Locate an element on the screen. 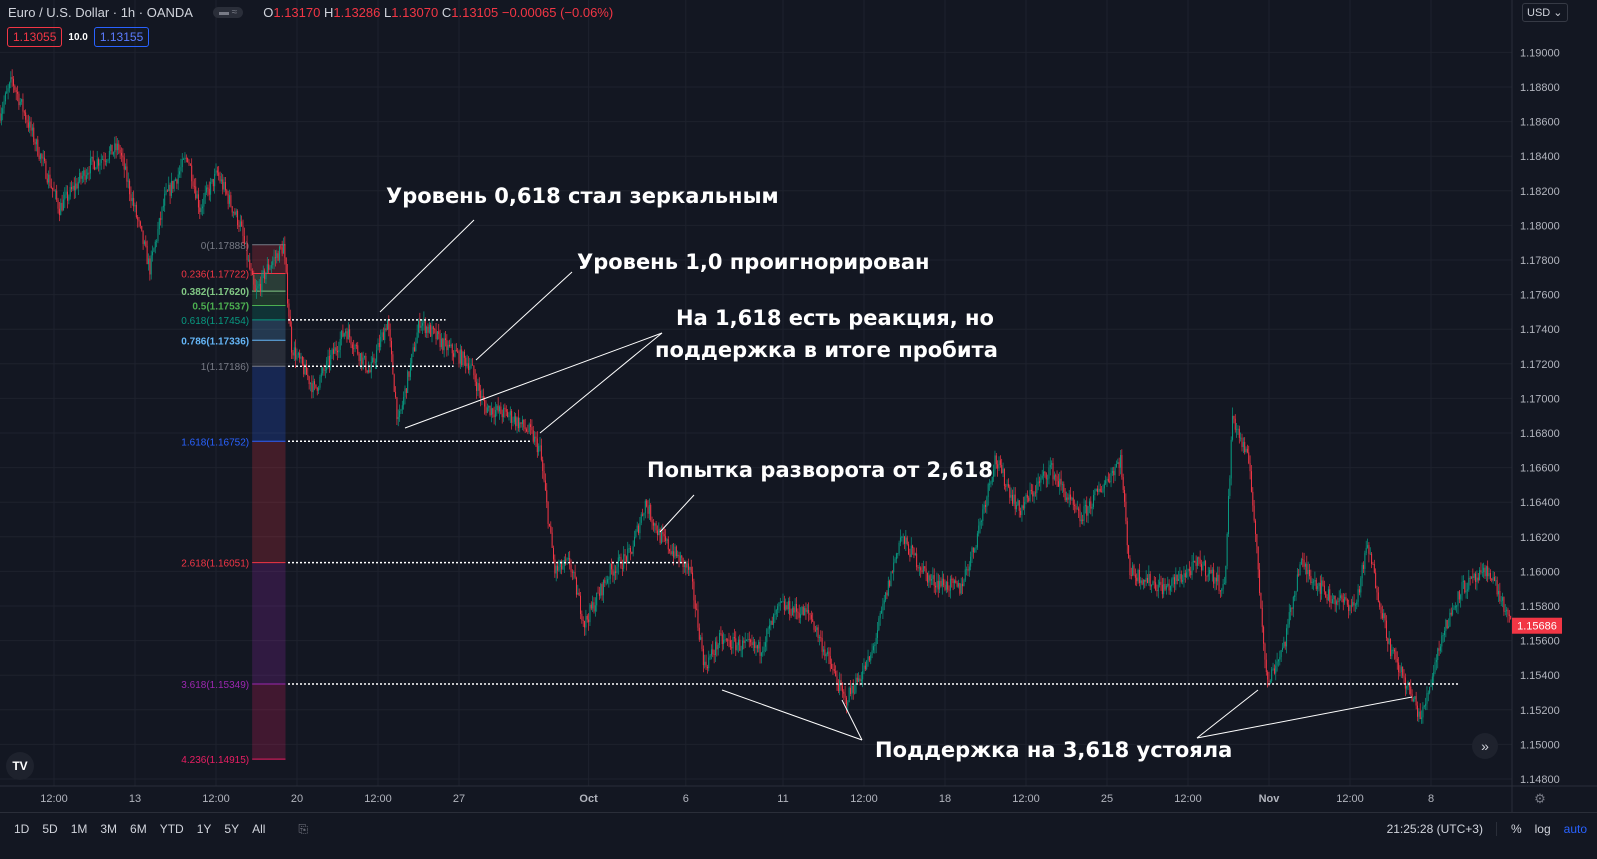 The image size is (1597, 859). calendar-goto-icon: ⎘ is located at coordinates (303, 828).